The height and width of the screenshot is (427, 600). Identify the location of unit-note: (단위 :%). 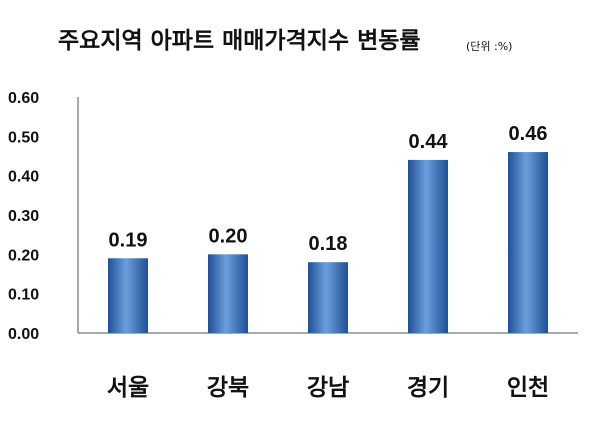
(489, 46).